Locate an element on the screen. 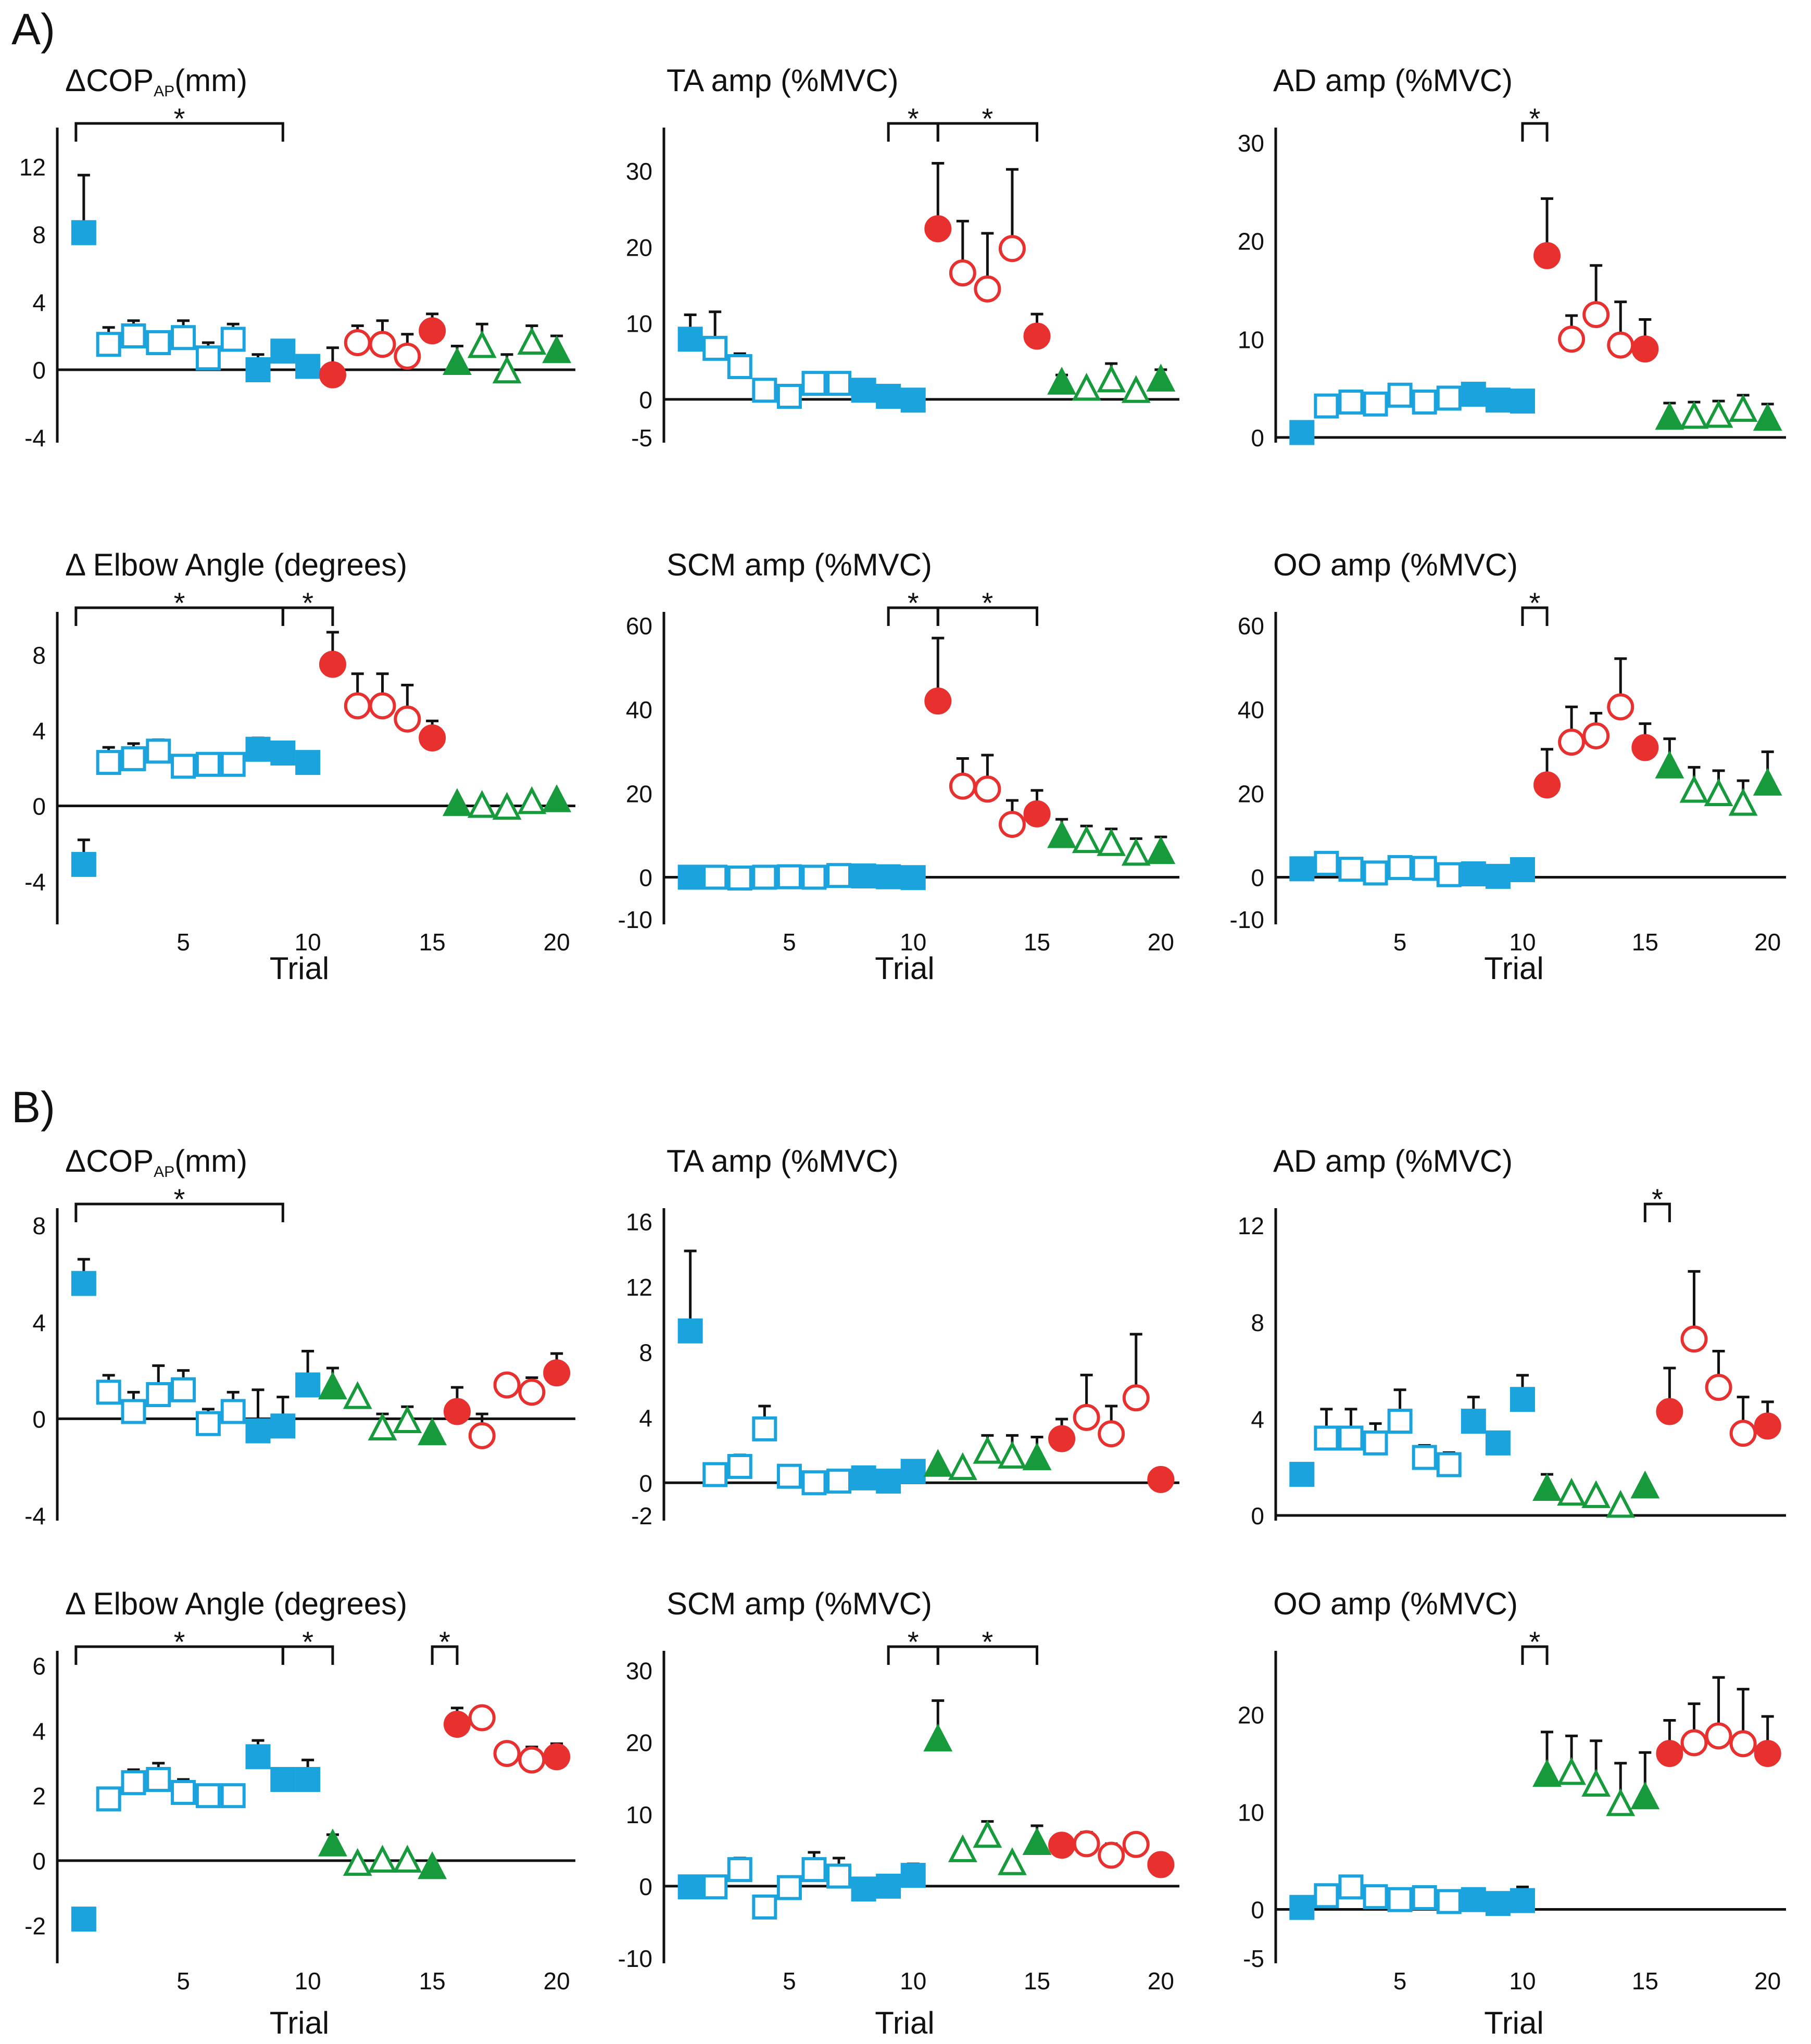 This screenshot has width=1811, height=2044. x-axis-label: Trial is located at coordinates (1513, 968).